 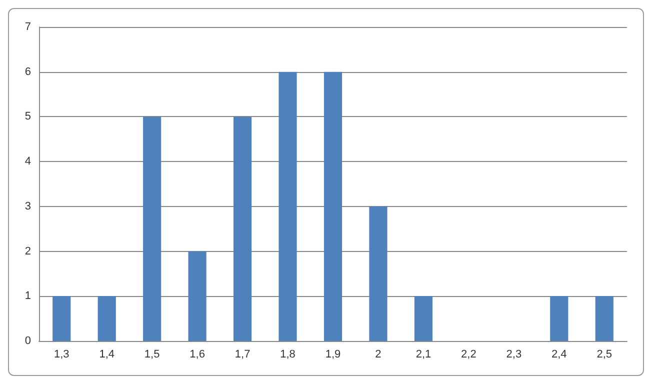 What do you see at coordinates (27, 72) in the screenshot?
I see `y-tick-label: 6` at bounding box center [27, 72].